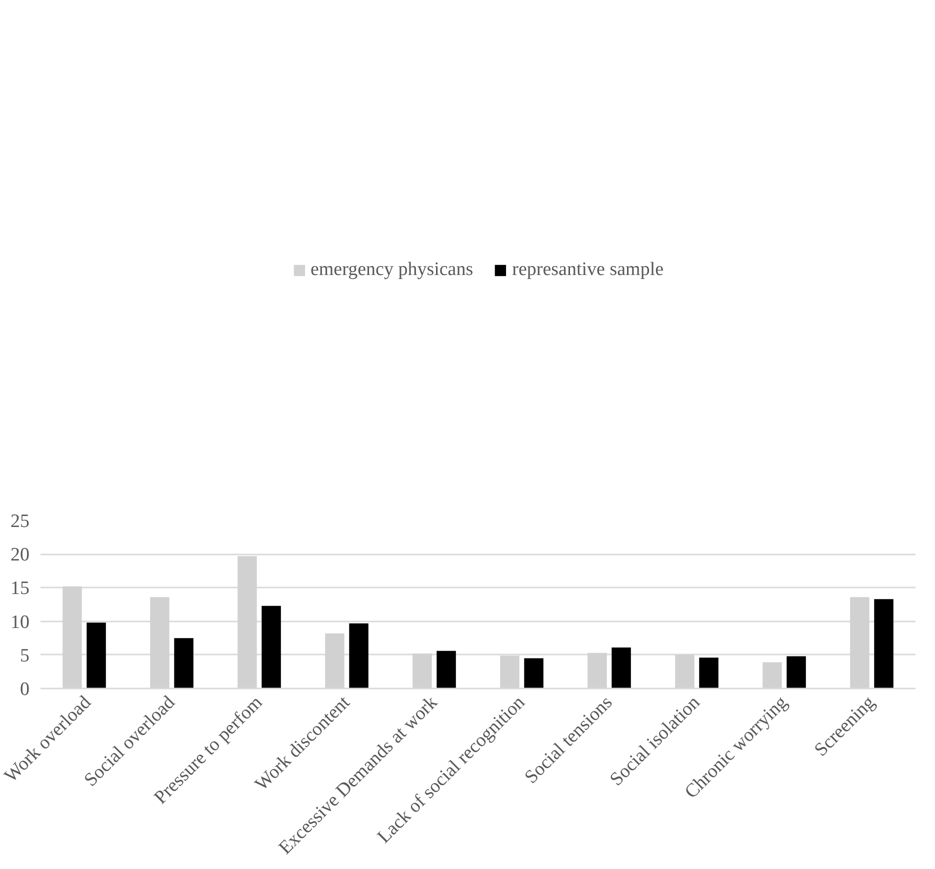 This screenshot has height=869, width=935. I want to click on y-tick-label: 25, so click(20, 521).